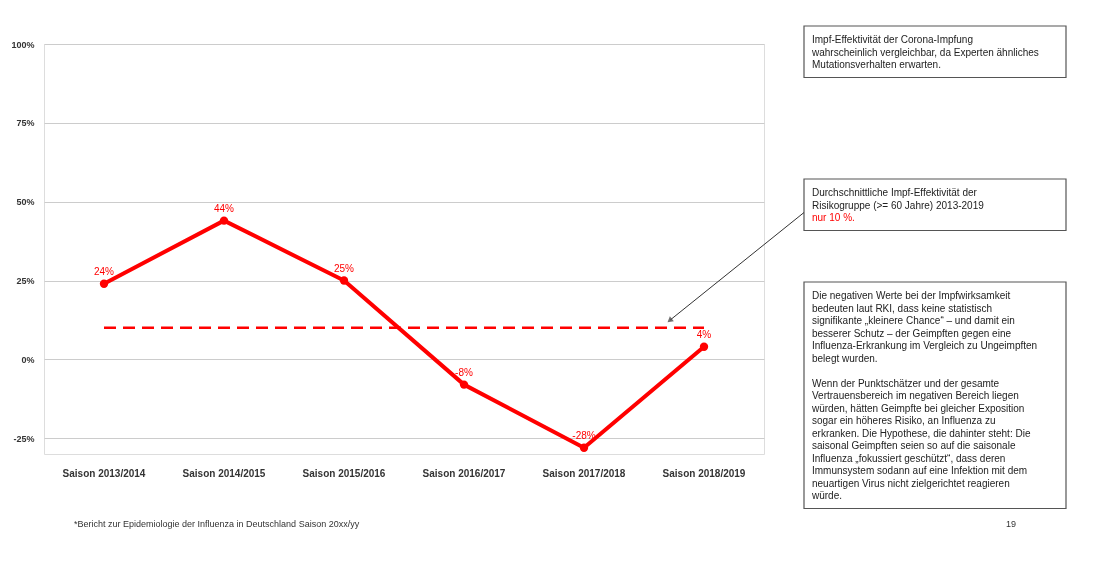 This screenshot has height=561, width=1110. I want to click on text: Durchschnittliche Impf-Effektivität der Risikogruppe (>= 60 Jahre) 2013-2019, so click(898, 199).